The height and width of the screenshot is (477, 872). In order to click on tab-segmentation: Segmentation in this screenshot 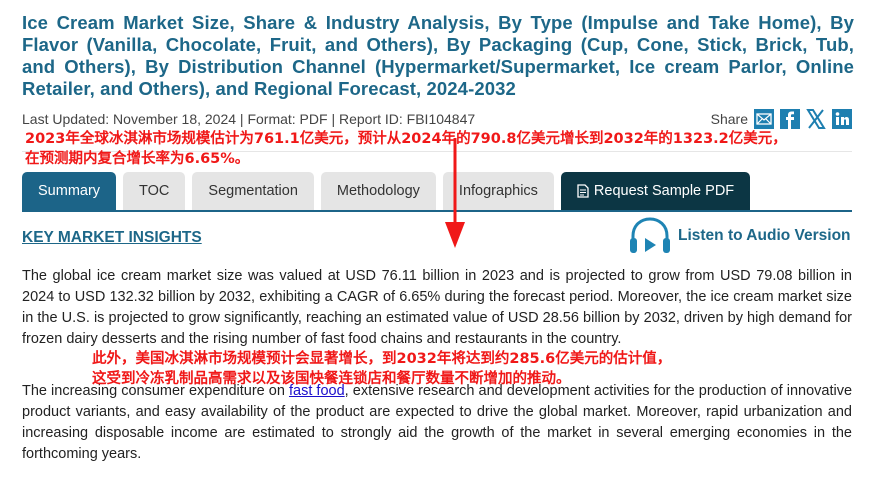, I will do `click(253, 191)`.